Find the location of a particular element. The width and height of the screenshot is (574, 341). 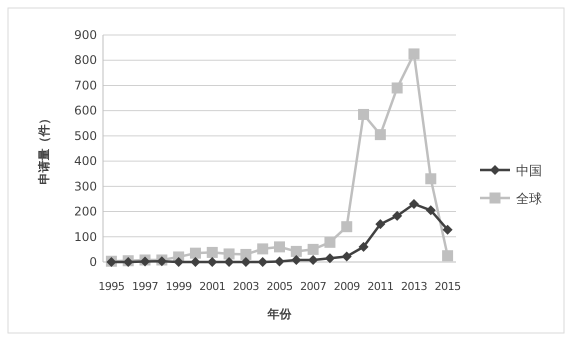

y-tick-label: 600 is located at coordinates (85, 111).